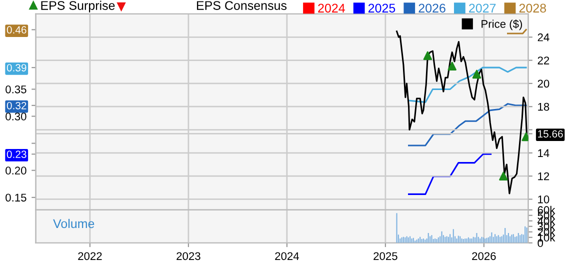 This screenshot has height=264, width=568. Describe the element at coordinates (550, 134) in the screenshot. I see `y2-tick-label: 15.66` at that location.